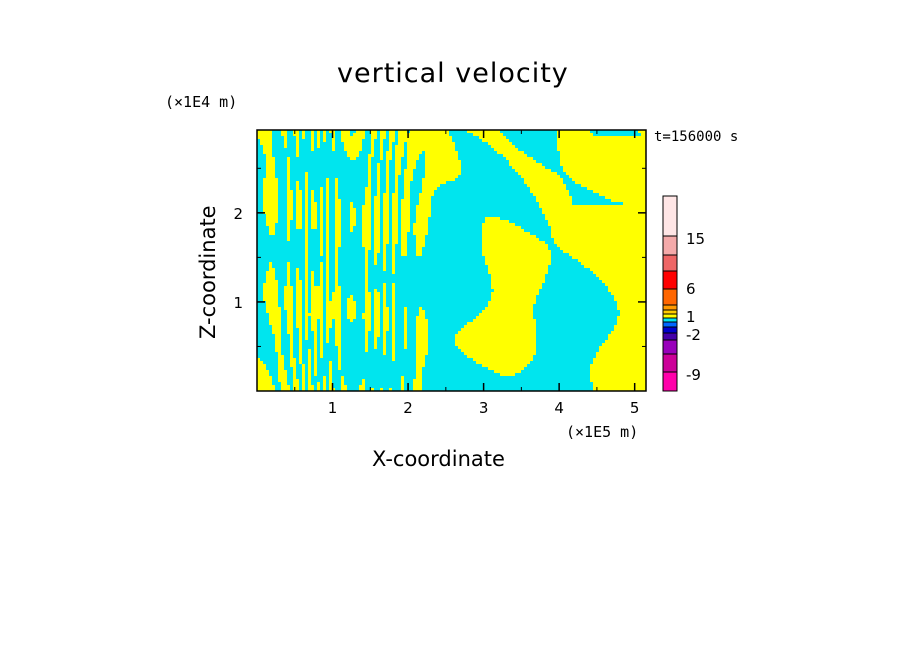  What do you see at coordinates (333, 408) in the screenshot?
I see `x-tick-label: 1` at bounding box center [333, 408].